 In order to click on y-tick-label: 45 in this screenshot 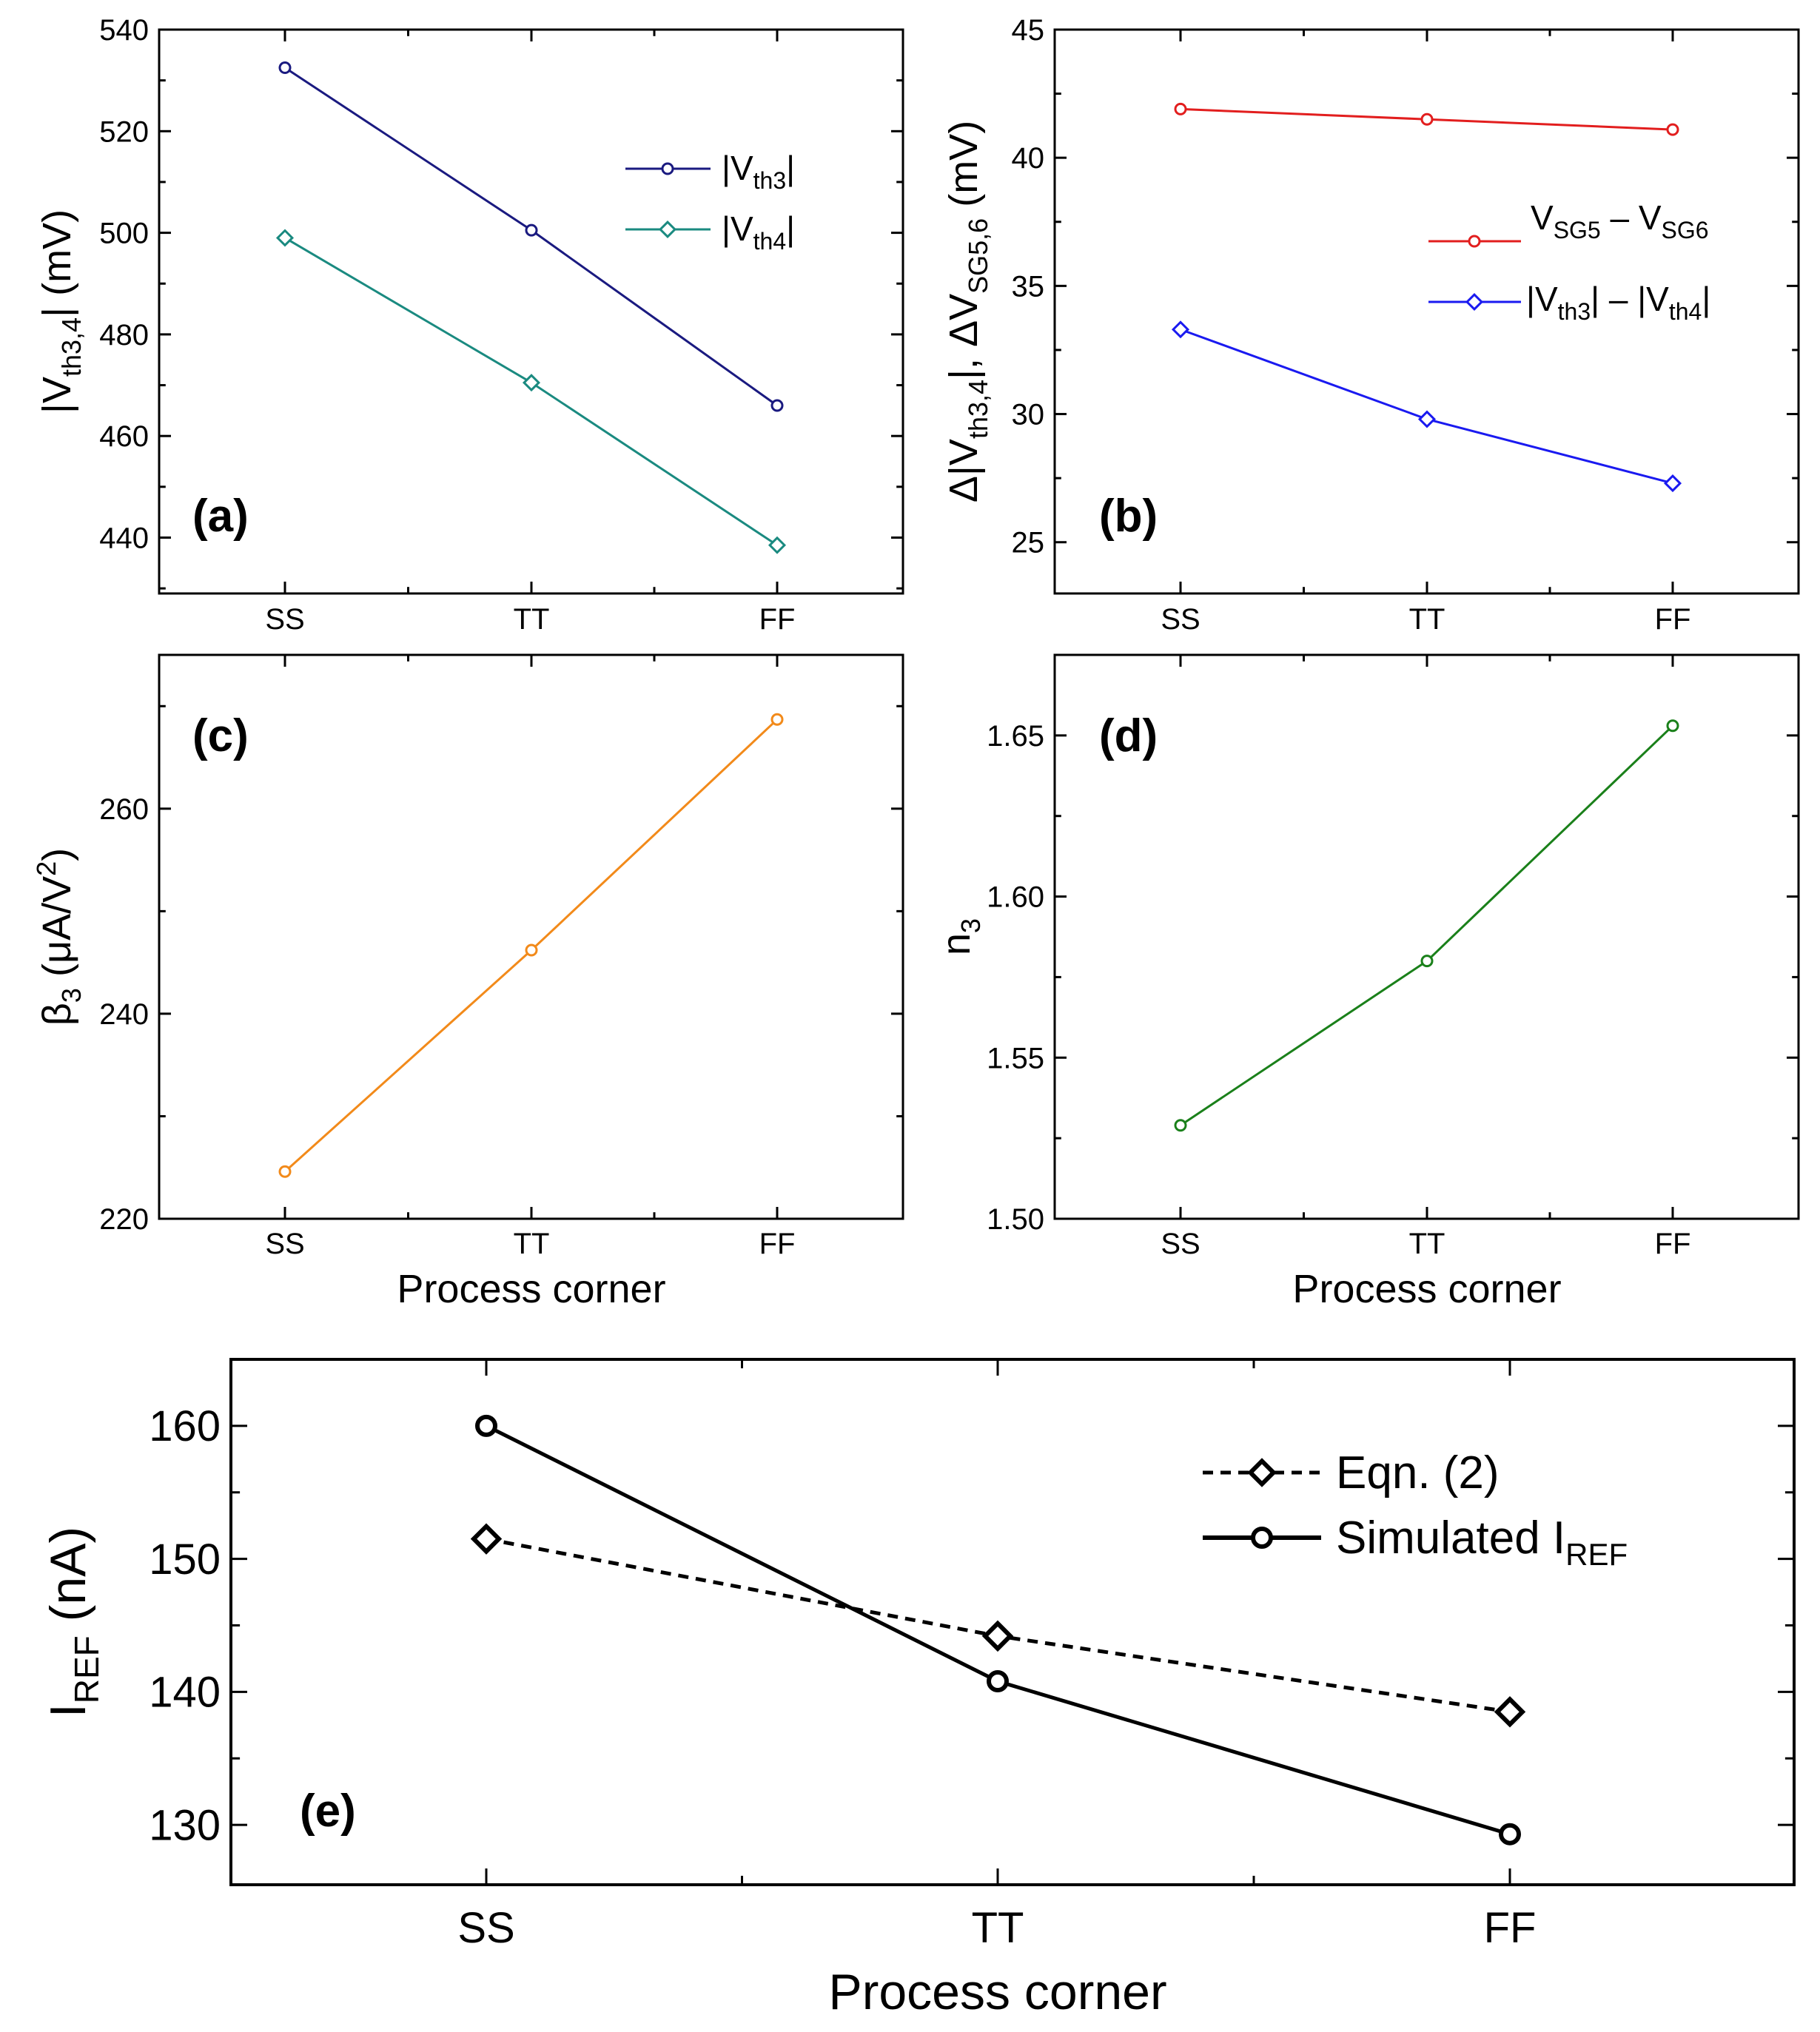, I will do `click(1028, 30)`.